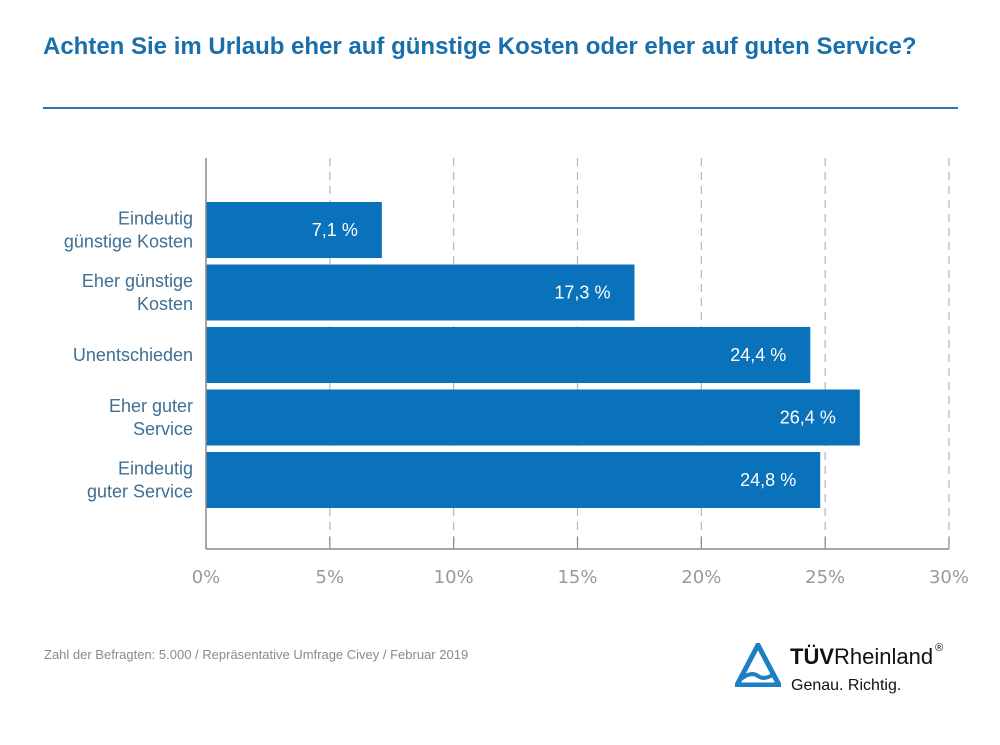 This screenshot has height=745, width=1000. Describe the element at coordinates (949, 577) in the screenshot. I see `tick-label: 30%` at that location.